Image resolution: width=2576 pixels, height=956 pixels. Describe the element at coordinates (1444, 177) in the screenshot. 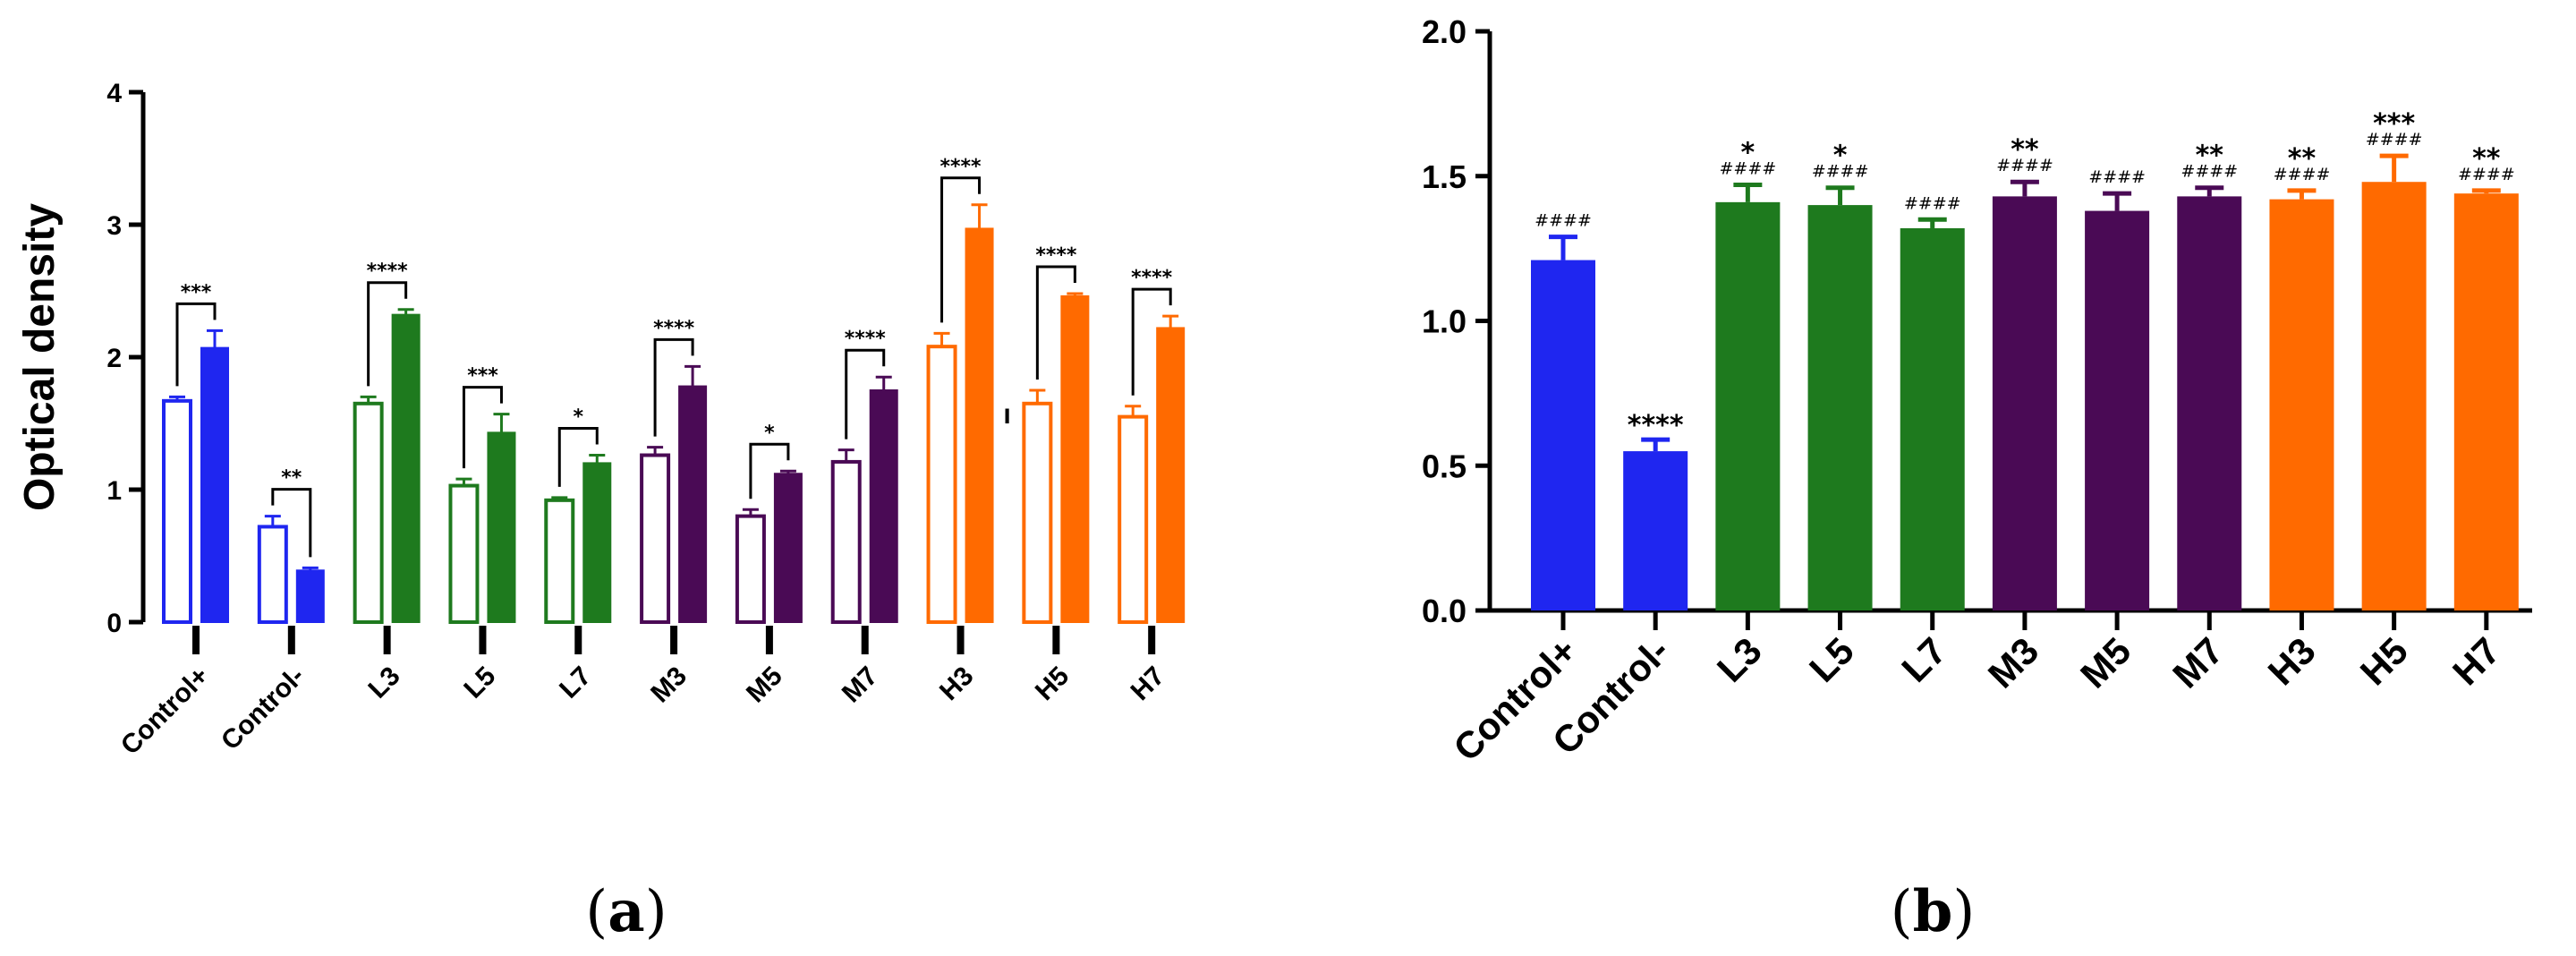

I see `y-tick-label: 1.5` at that location.